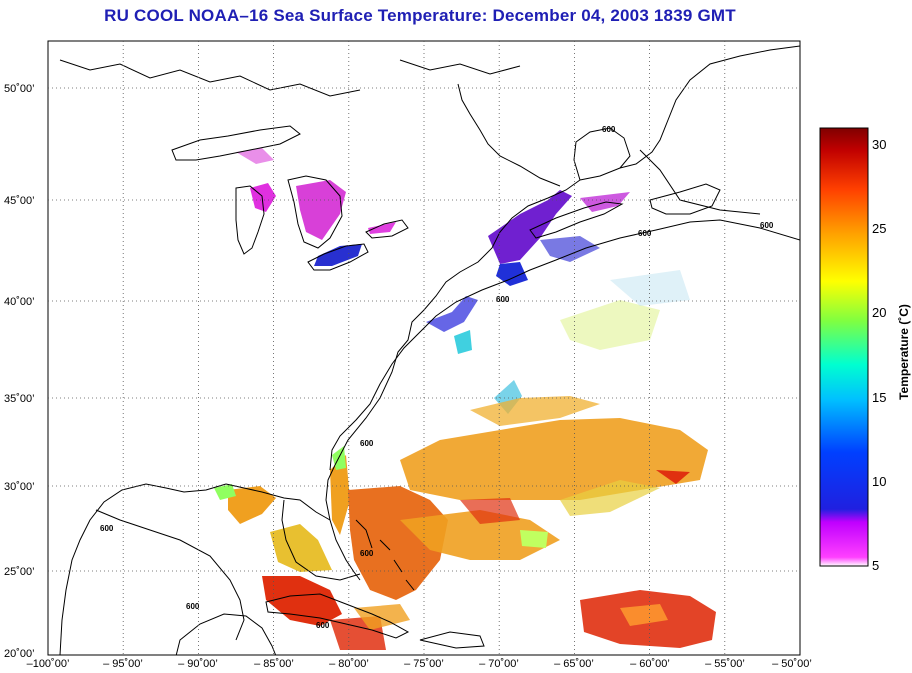 The image size is (912, 673). What do you see at coordinates (725, 664) in the screenshot?
I see `lon-tick-label: – 55˚00’` at bounding box center [725, 664].